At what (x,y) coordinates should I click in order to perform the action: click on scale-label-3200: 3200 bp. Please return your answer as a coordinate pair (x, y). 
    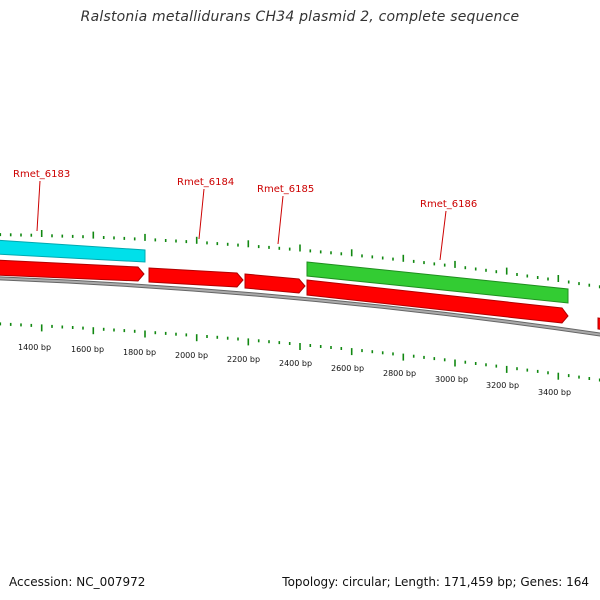
    Looking at the image, I should click on (502, 385).